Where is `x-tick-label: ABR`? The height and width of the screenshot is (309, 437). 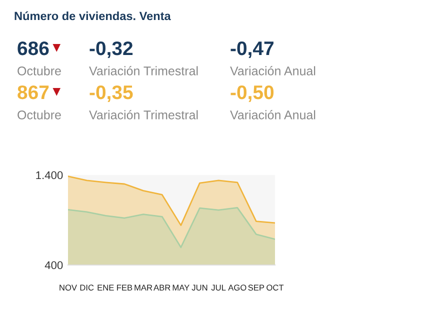 x-tick-label: ABR is located at coordinates (162, 287).